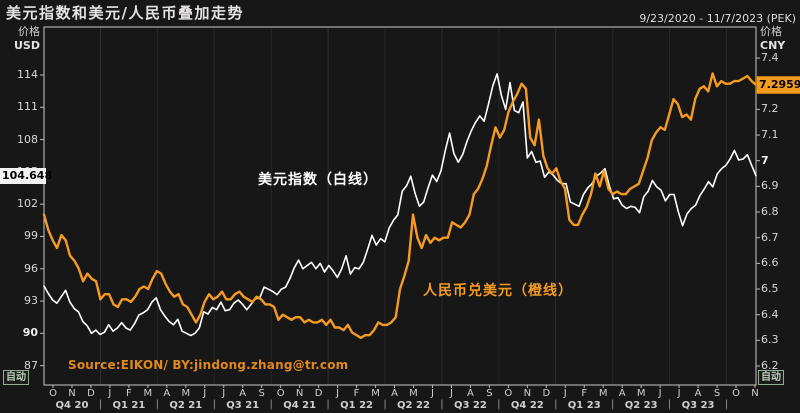 The height and width of the screenshot is (413, 800). Describe the element at coordinates (29, 31) in the screenshot. I see `left-axis-unit-price: 价格` at that location.